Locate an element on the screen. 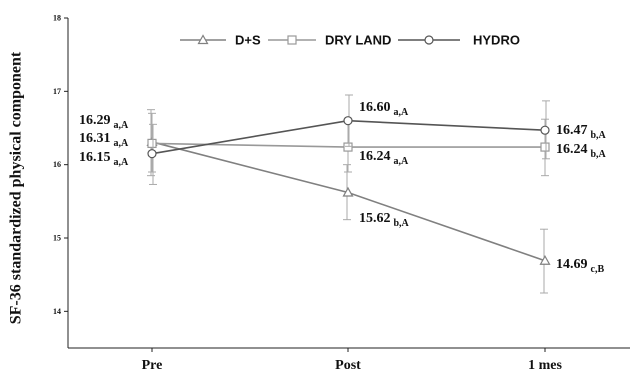 The width and height of the screenshot is (640, 377). y-axis-label: SF-36 standardized physical component is located at coordinates (16, 187).